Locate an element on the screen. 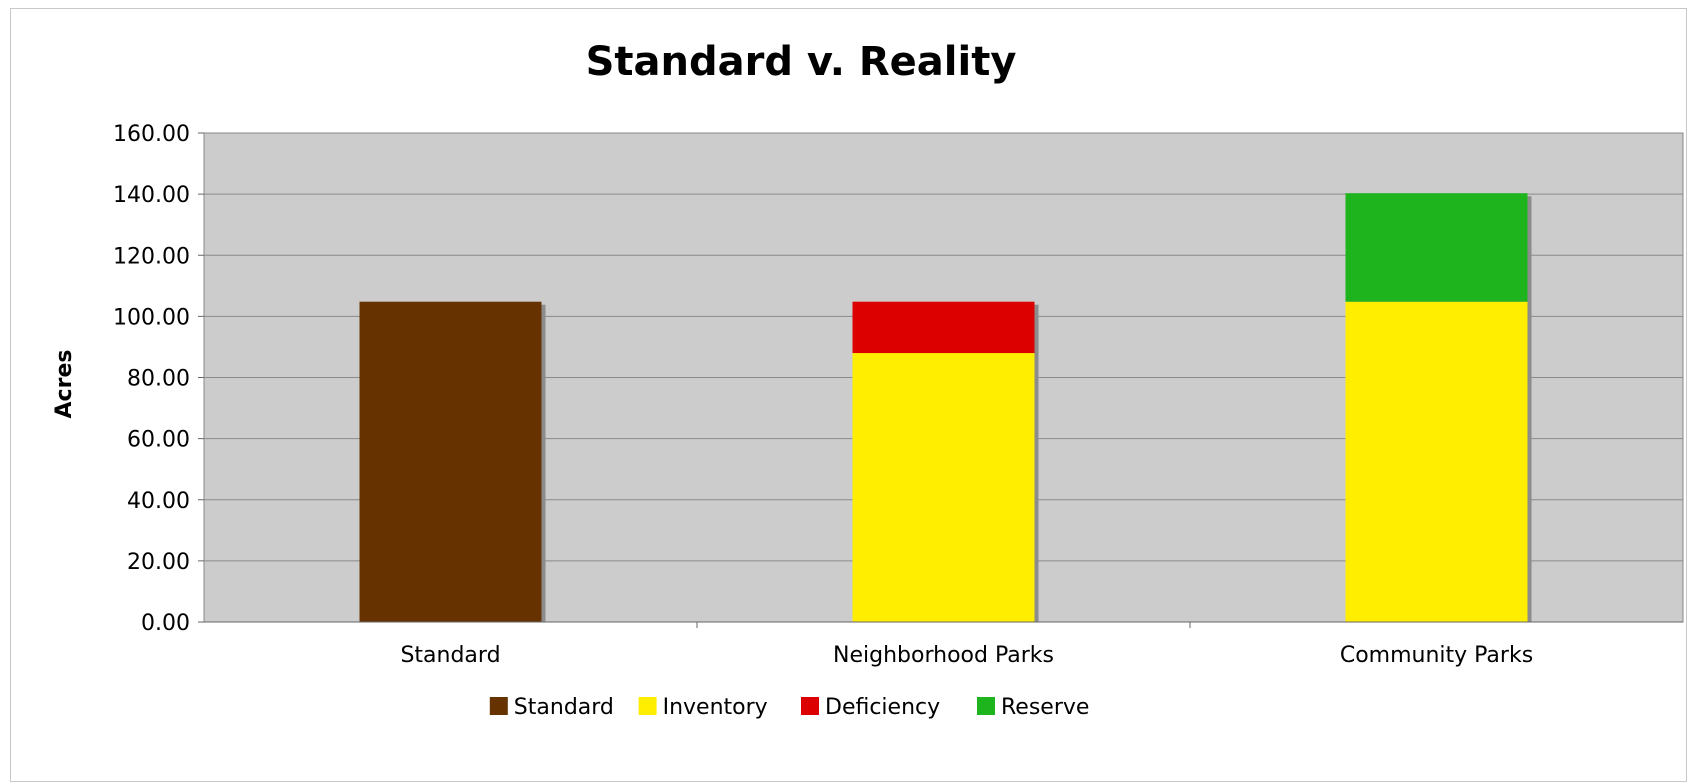 The width and height of the screenshot is (1689, 784). x-tick-label: Neighborhood Parks is located at coordinates (943, 655).